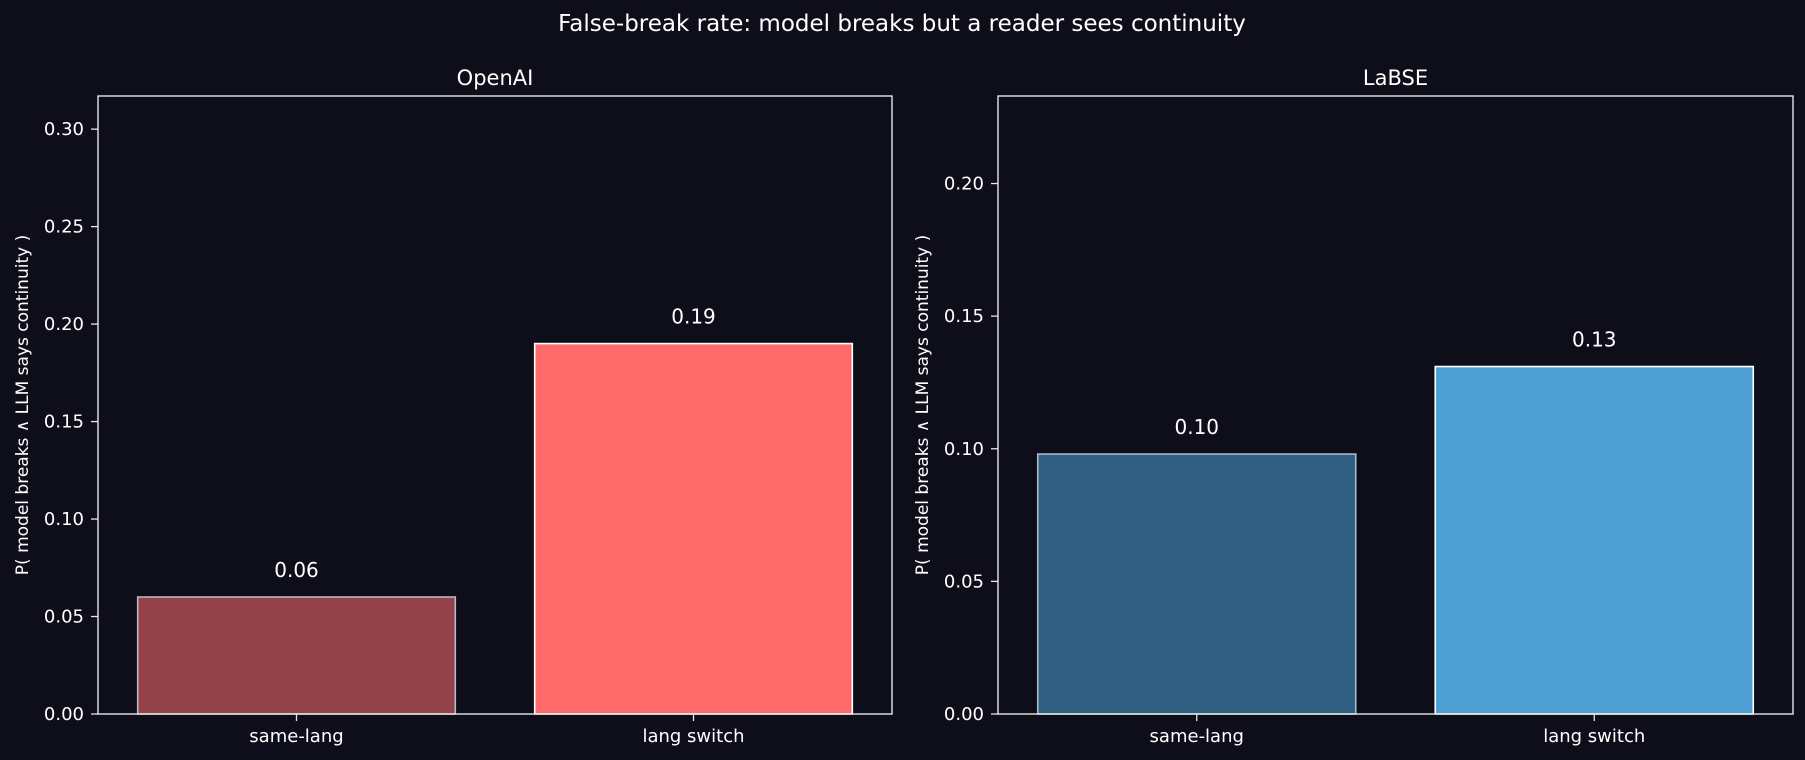  I want to click on data-label: 0.10, so click(1196, 427).